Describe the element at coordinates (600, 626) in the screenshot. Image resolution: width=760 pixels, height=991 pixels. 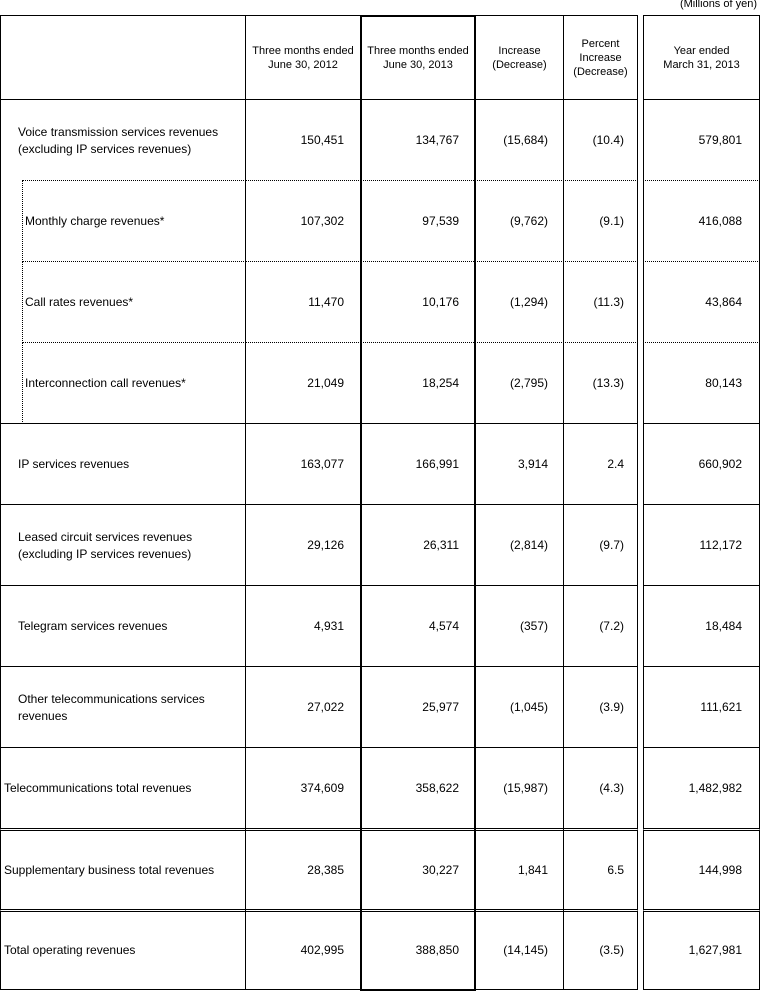
I see `value-cell: (7.2)` at that location.